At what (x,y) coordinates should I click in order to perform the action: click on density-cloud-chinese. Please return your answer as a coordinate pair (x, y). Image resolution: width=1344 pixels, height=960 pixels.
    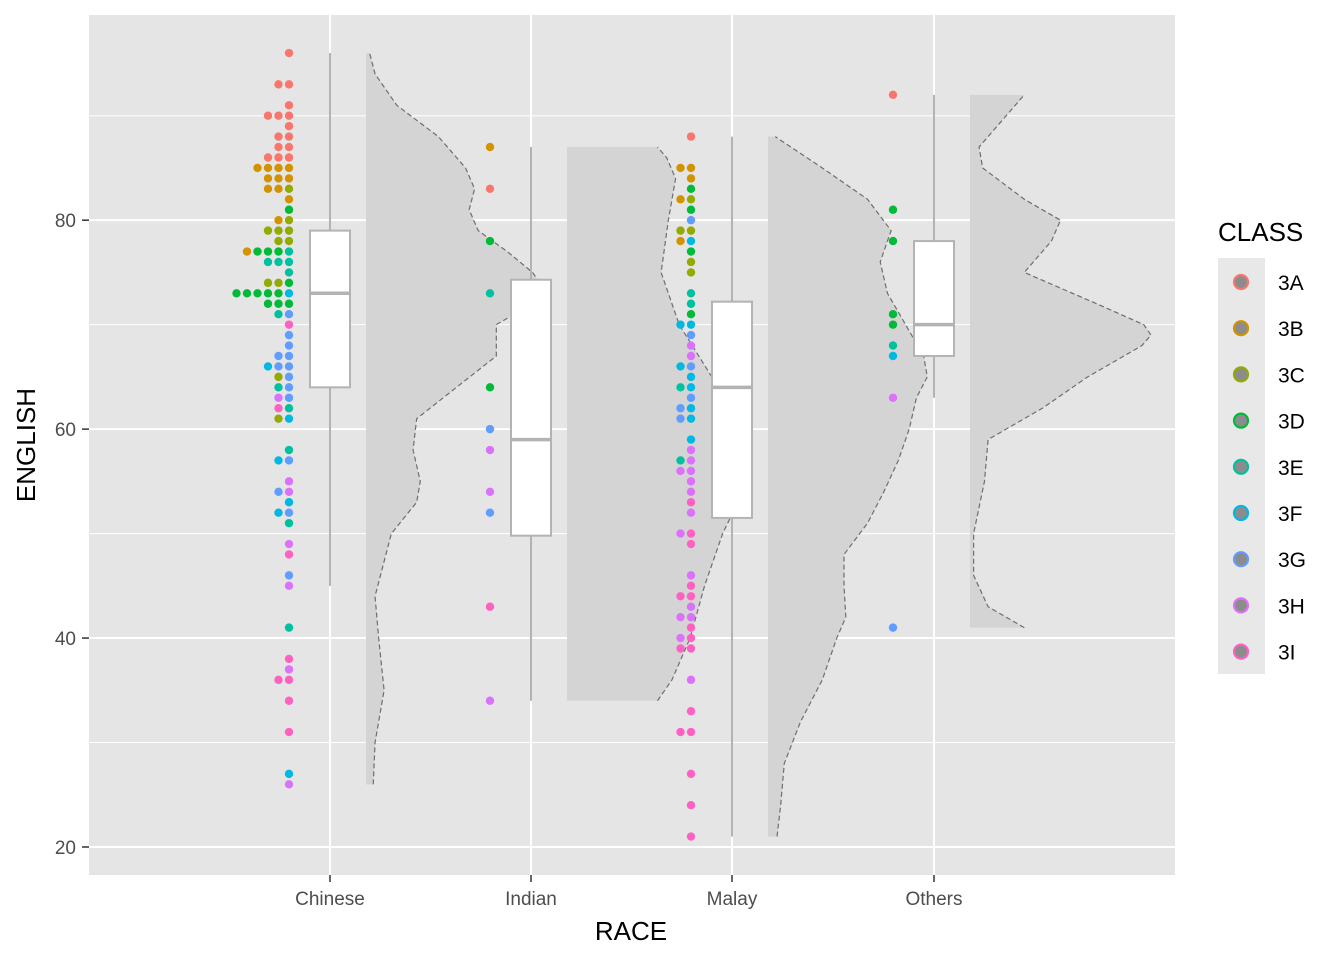
    Looking at the image, I should click on (456, 419).